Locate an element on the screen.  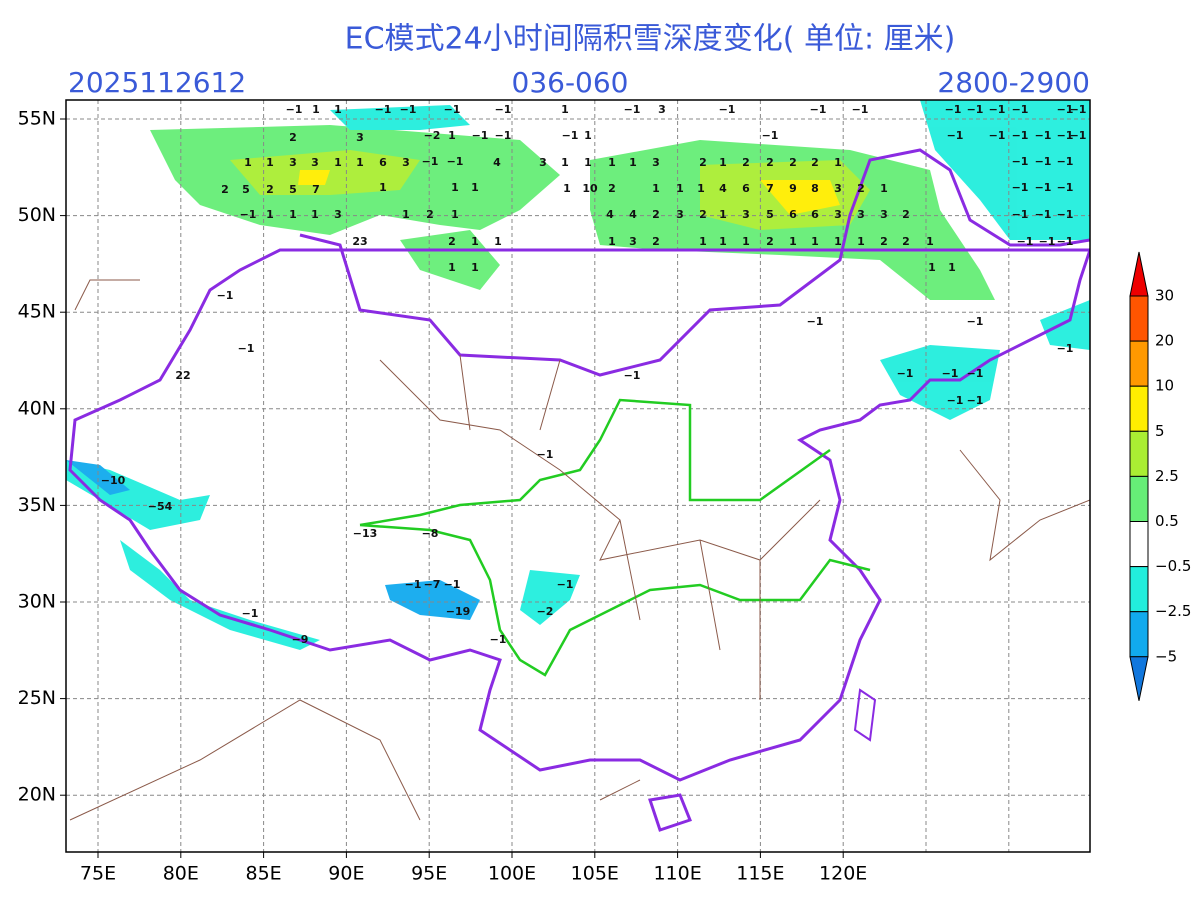
snow-change-label: −7 is located at coordinates (432, 584).